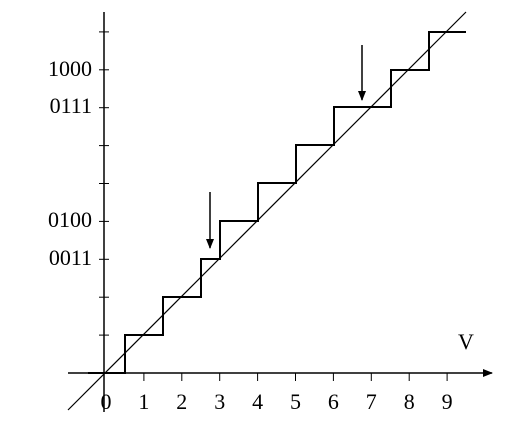  Describe the element at coordinates (257, 401) in the screenshot. I see `x-label: 4` at that location.